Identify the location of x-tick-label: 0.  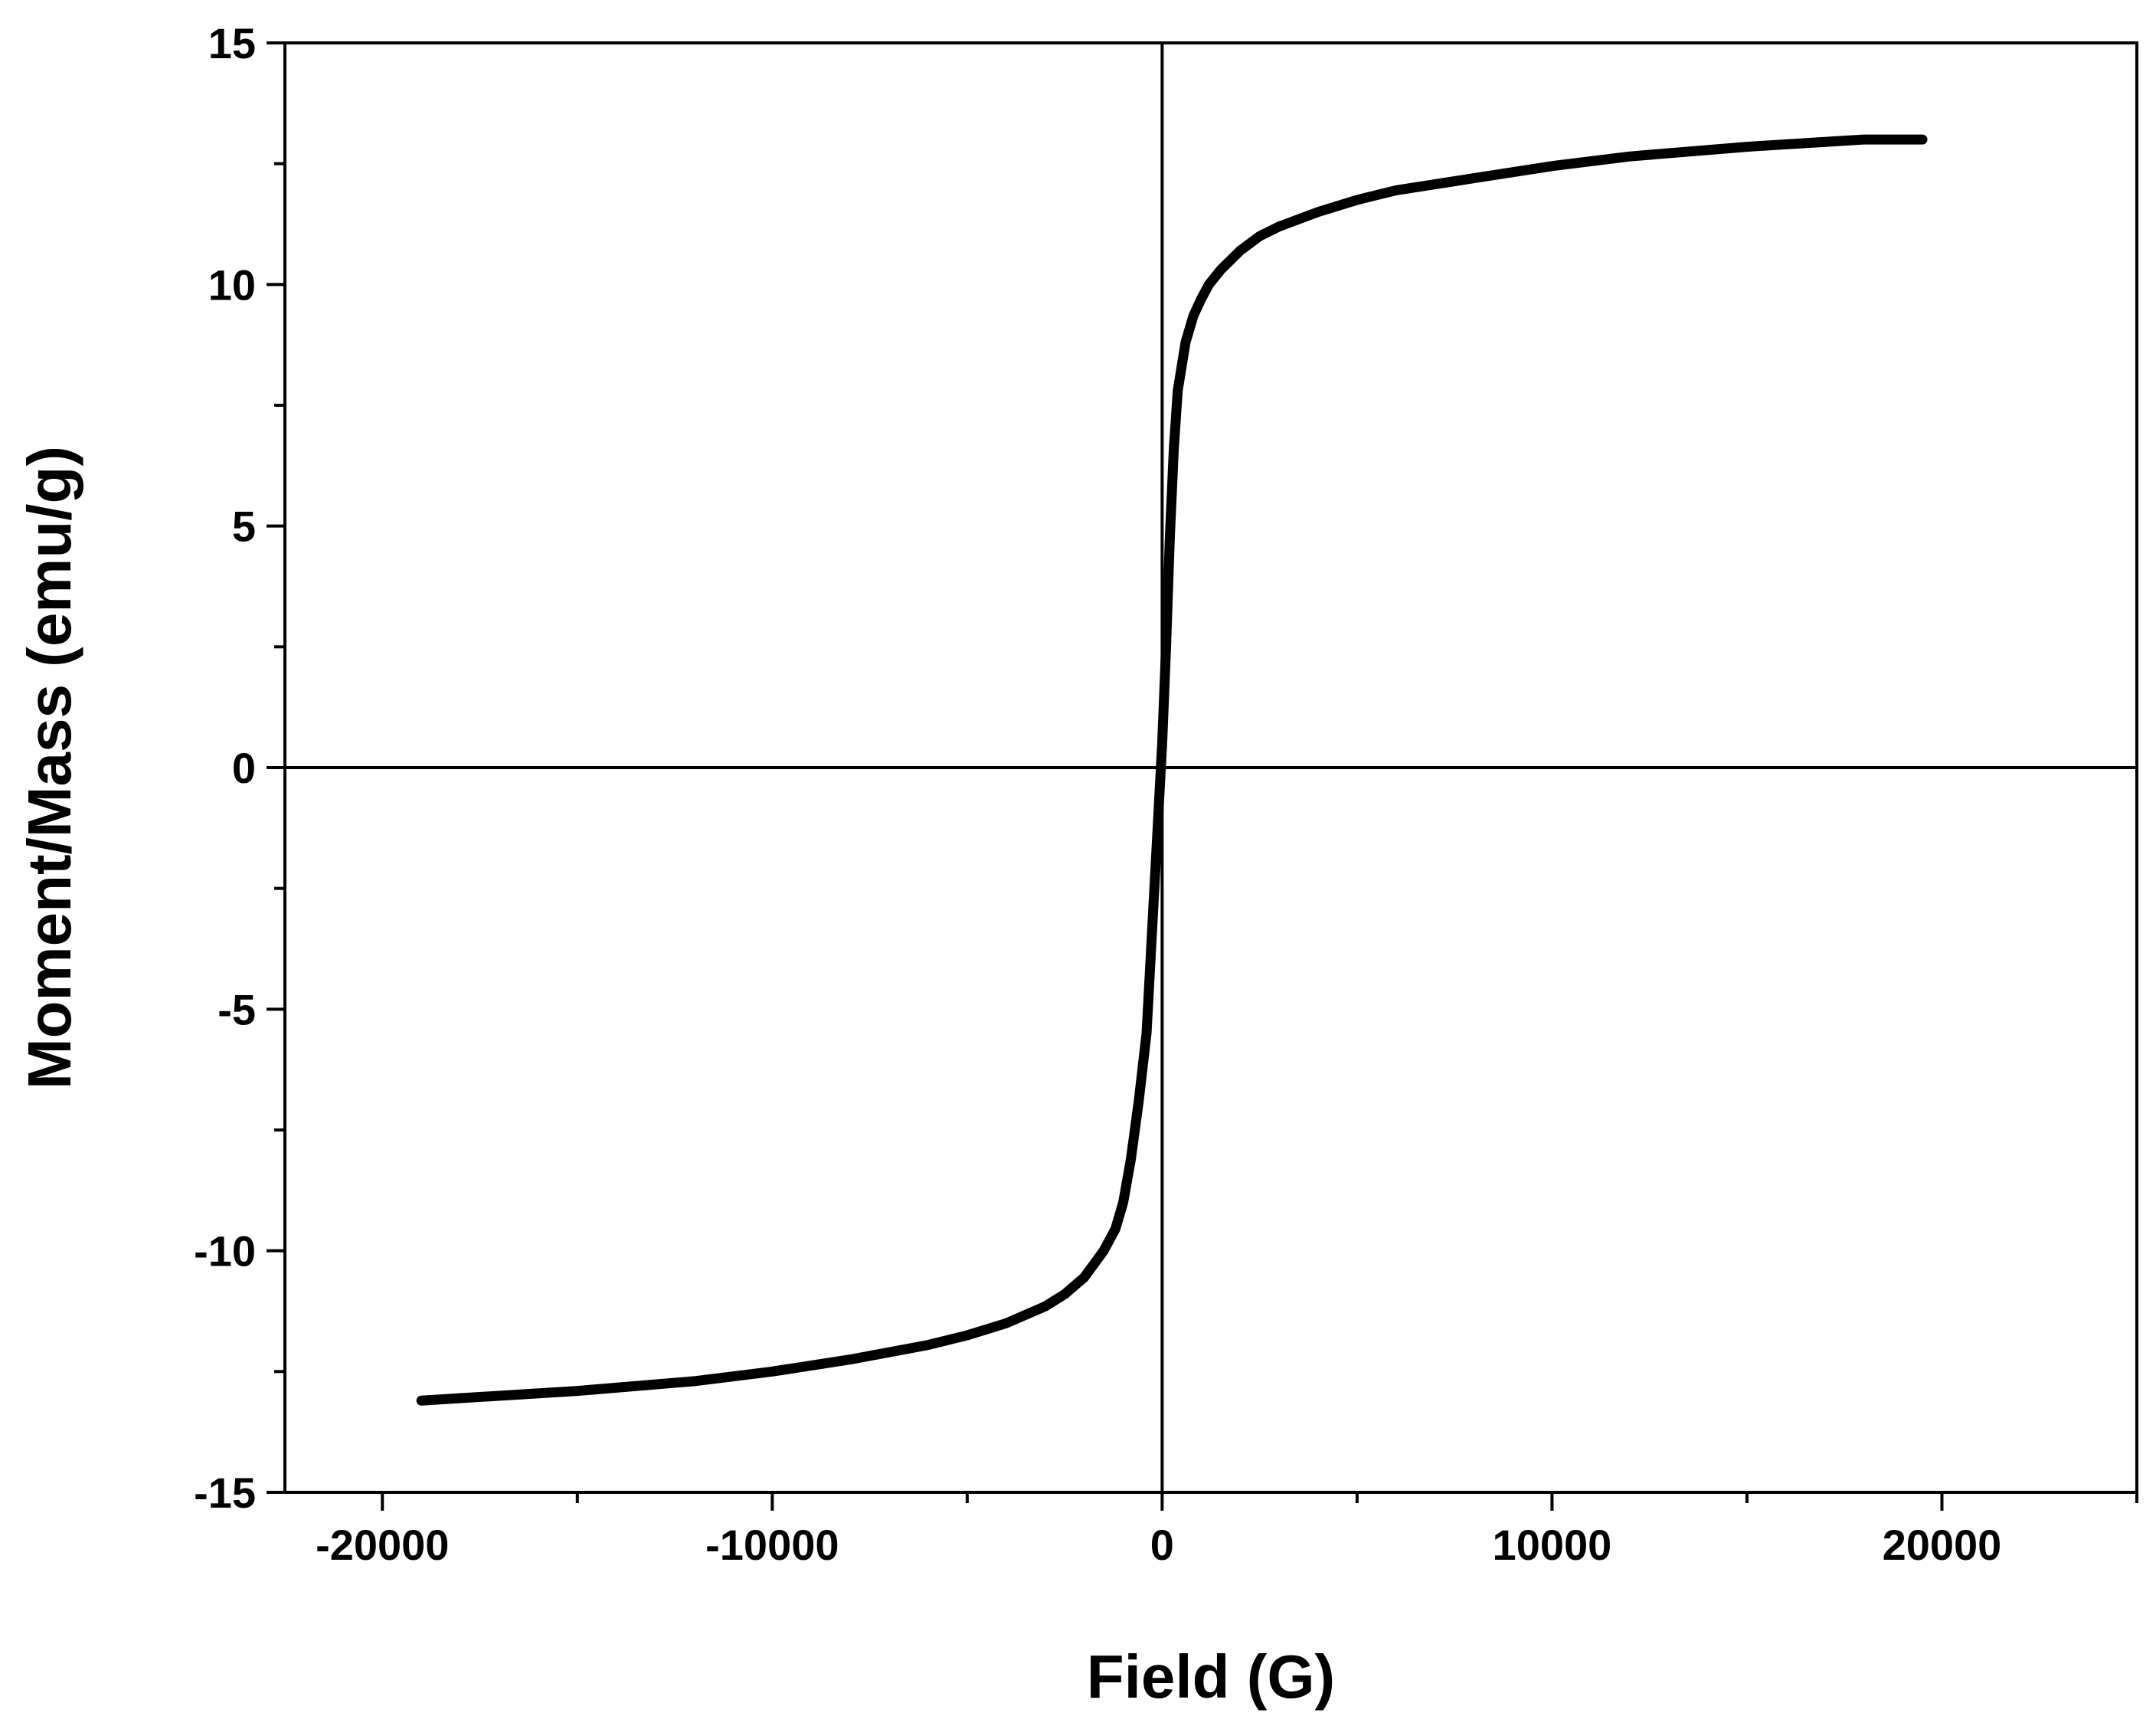
(1162, 1545).